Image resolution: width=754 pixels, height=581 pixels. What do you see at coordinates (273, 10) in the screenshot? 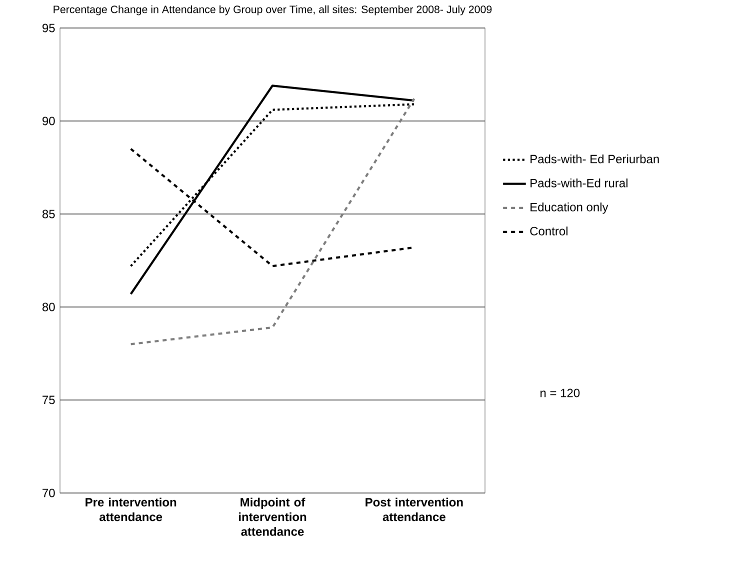
I see `chart-title: Percentage Change in Attendance by Group over Time, all sites: September 2008- July 2009` at bounding box center [273, 10].